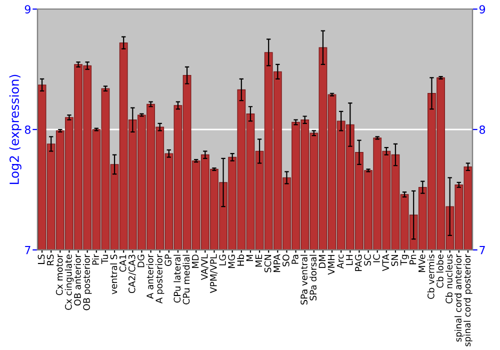 The image size is (500, 350). What do you see at coordinates (214, 274) in the screenshot?
I see `x-tick-label: VPM/VPL` at bounding box center [214, 274].